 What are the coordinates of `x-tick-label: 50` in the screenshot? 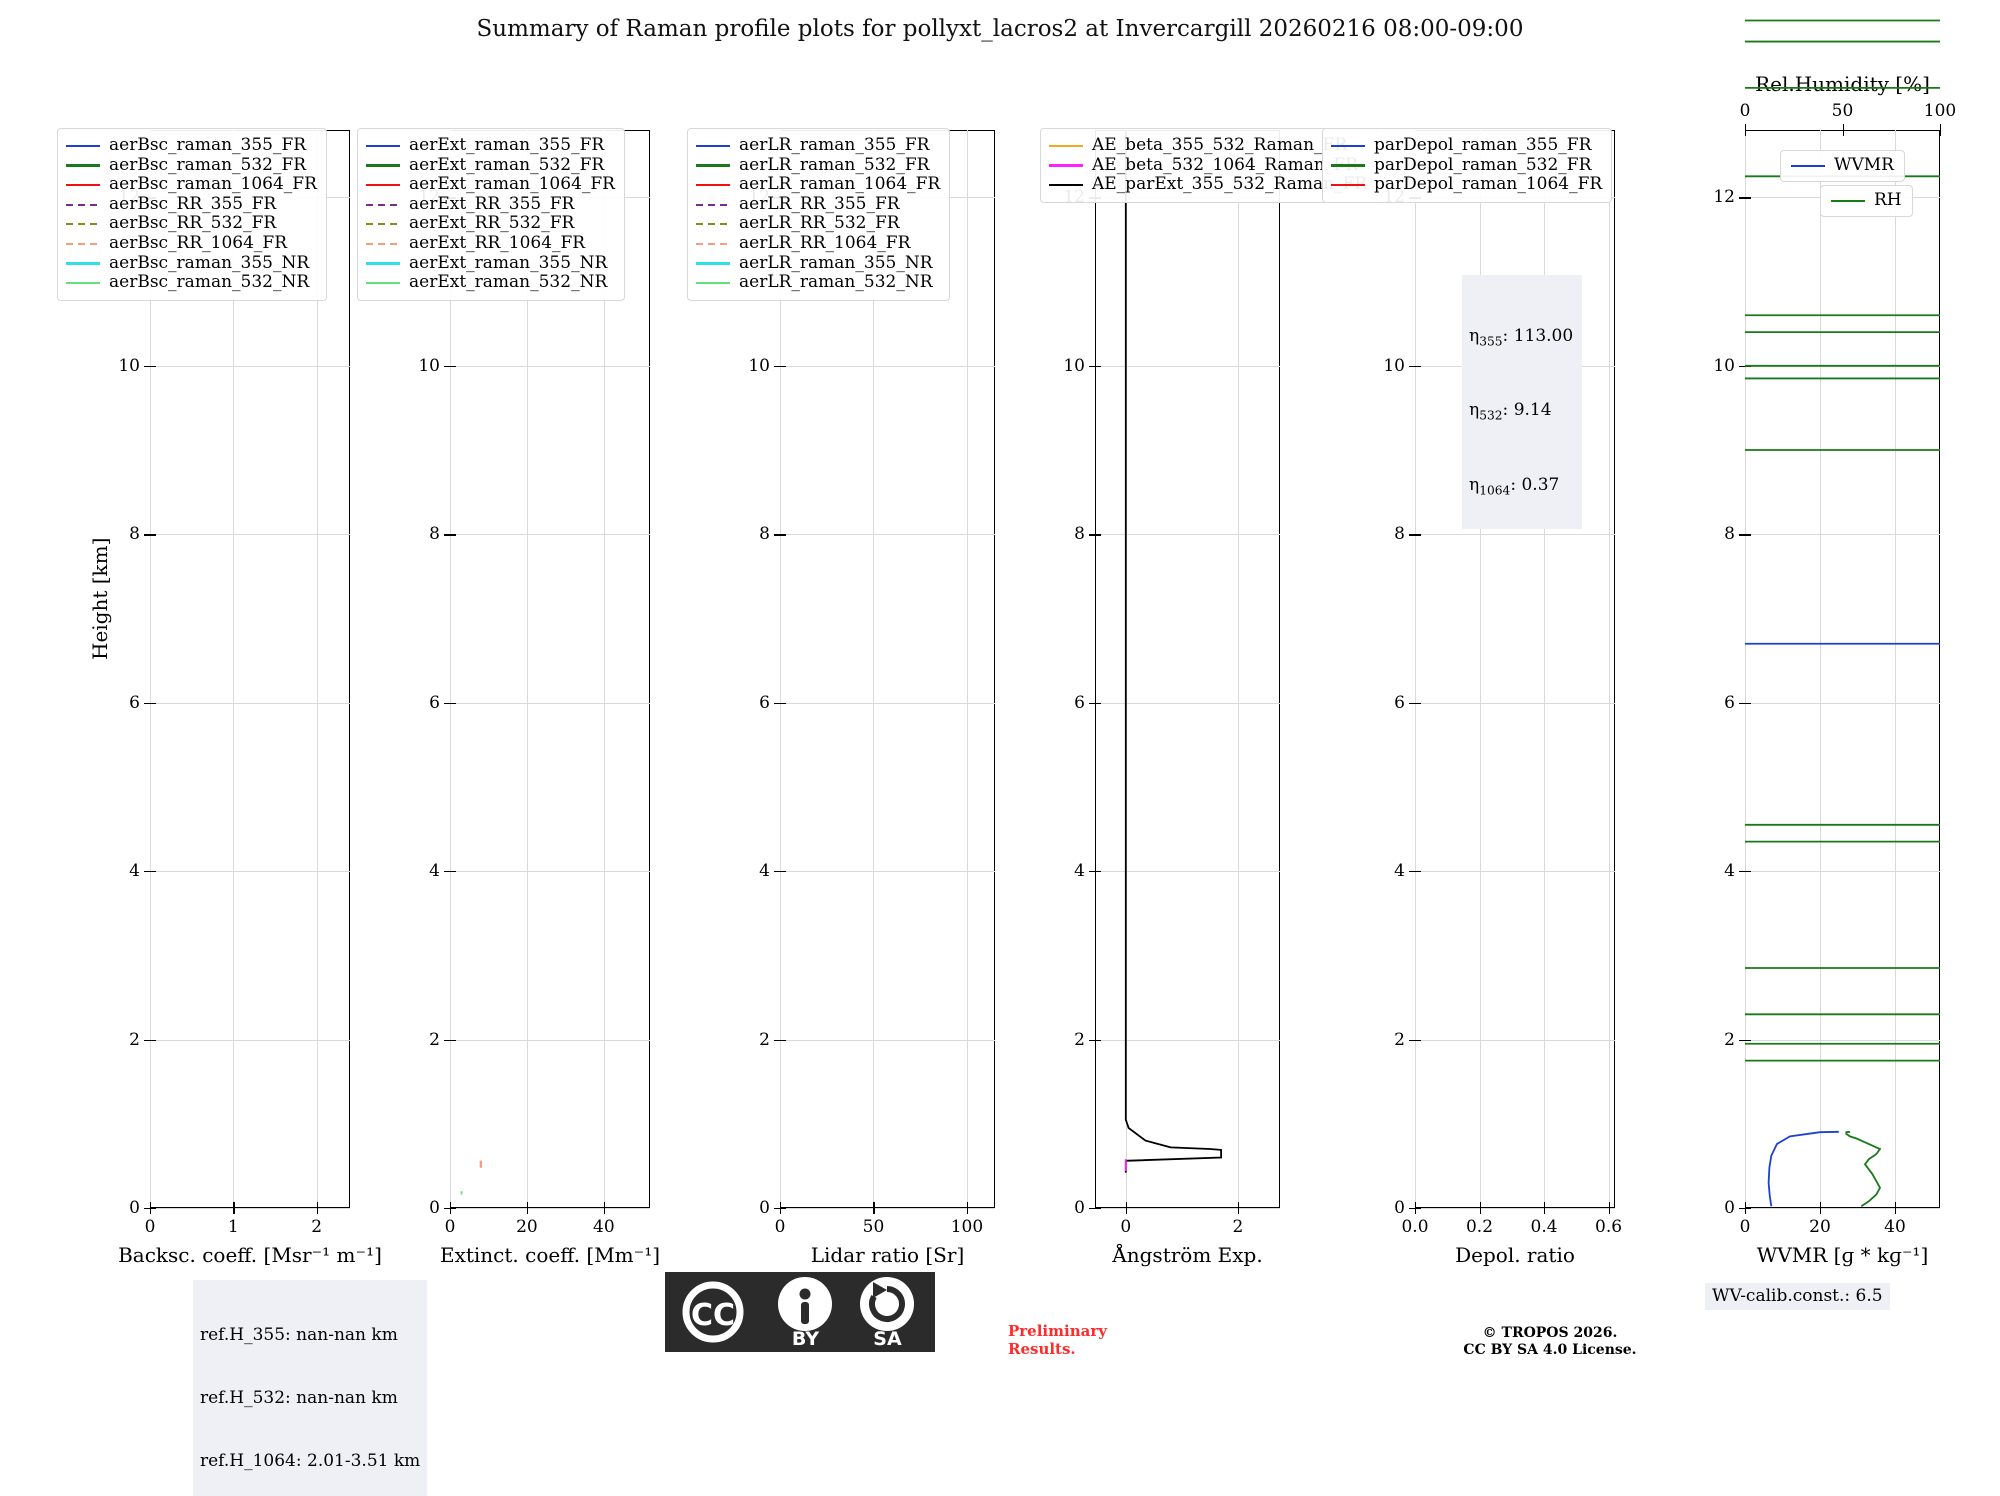 It's located at (873, 1227).